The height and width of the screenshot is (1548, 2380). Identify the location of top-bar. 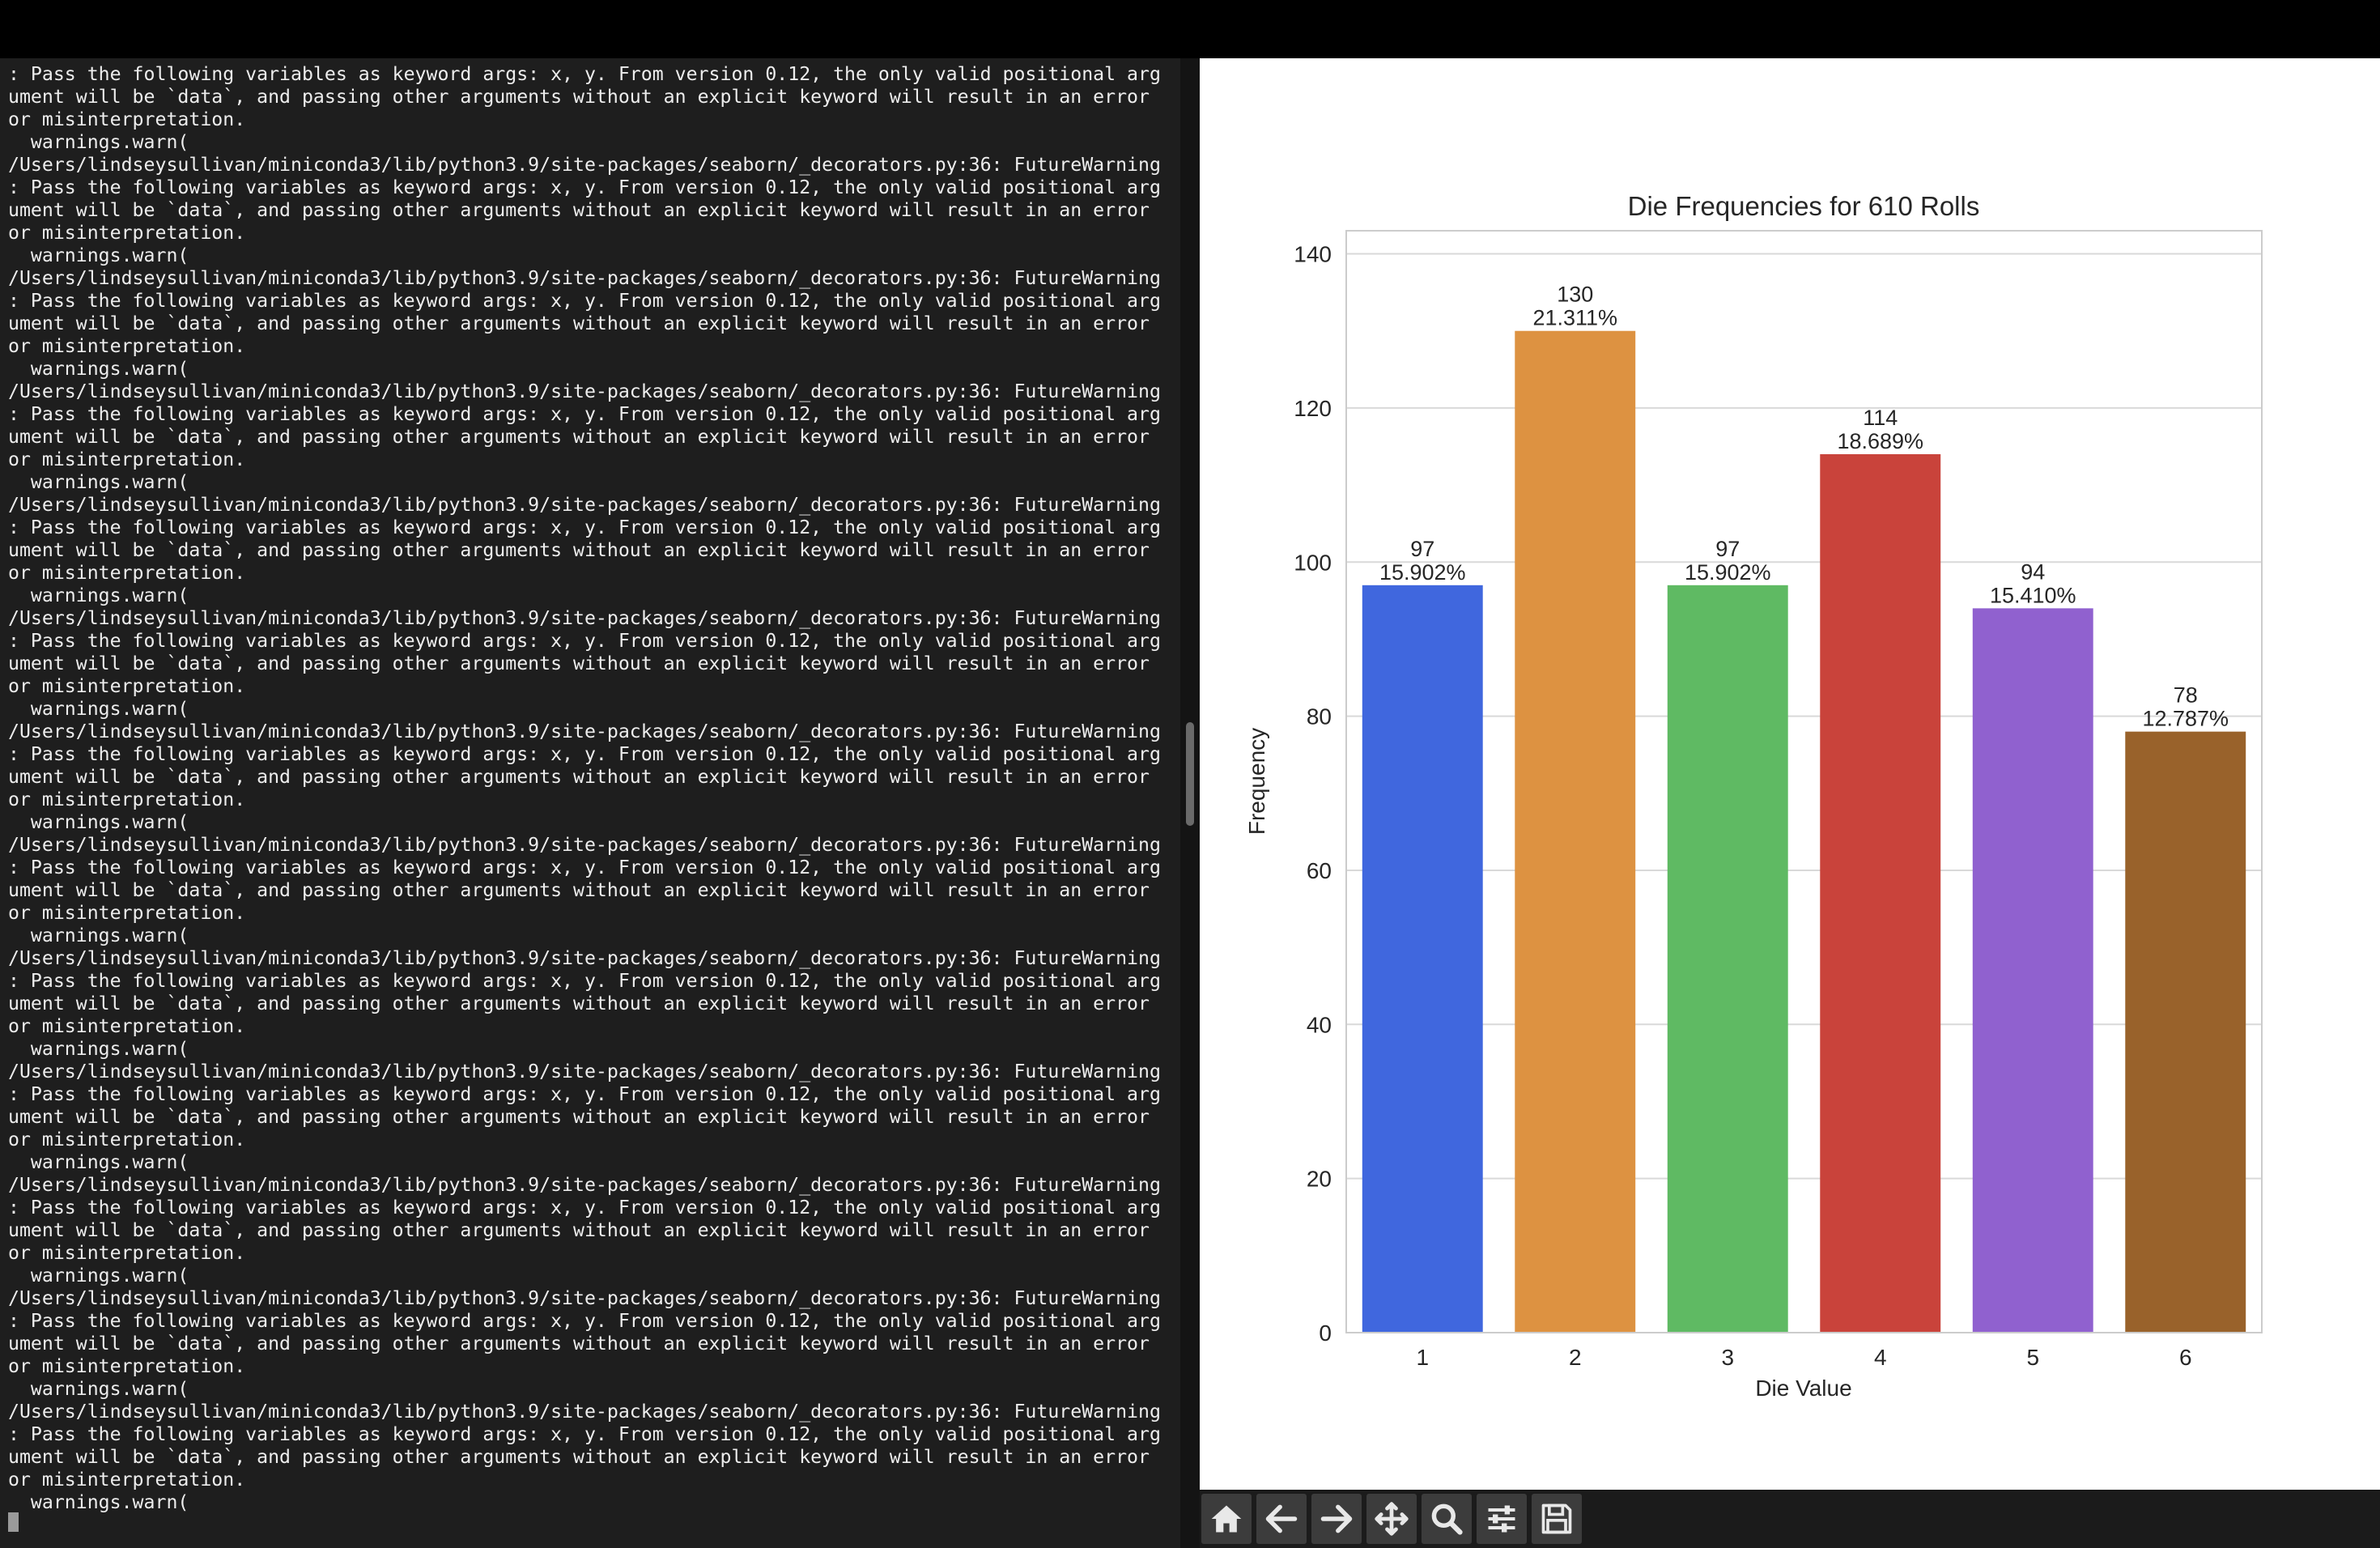
(1190, 29).